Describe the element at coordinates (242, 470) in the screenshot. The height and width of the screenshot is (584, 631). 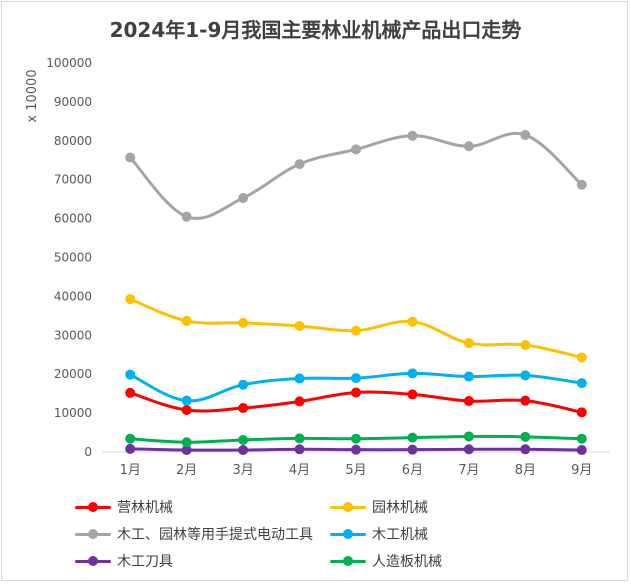
I see `x-tick-label: 3月` at that location.